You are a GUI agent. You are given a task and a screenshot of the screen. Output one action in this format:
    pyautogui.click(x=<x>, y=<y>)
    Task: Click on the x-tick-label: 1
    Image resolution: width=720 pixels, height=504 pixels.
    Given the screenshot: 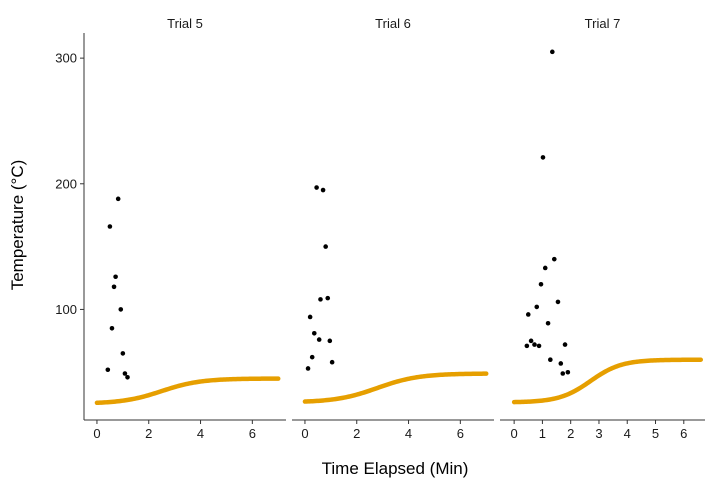 What is the action you would take?
    pyautogui.click(x=542, y=433)
    